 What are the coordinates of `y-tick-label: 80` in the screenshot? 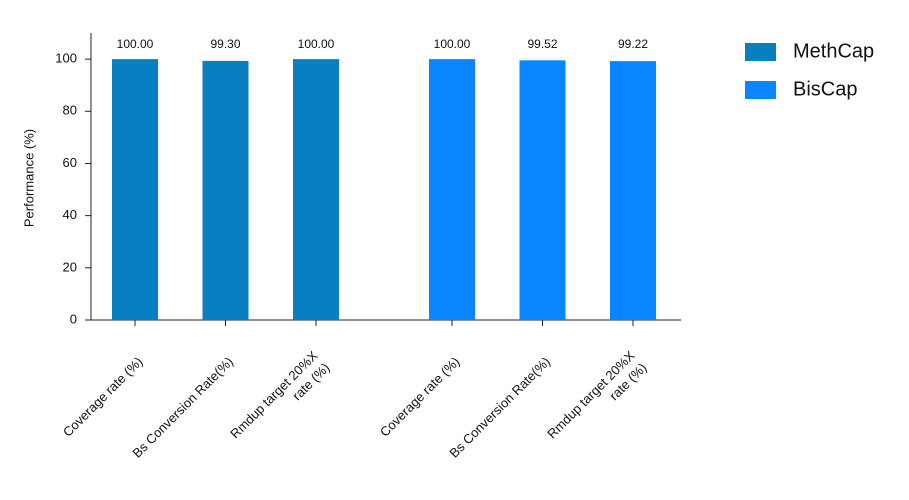 It's located at (70, 110).